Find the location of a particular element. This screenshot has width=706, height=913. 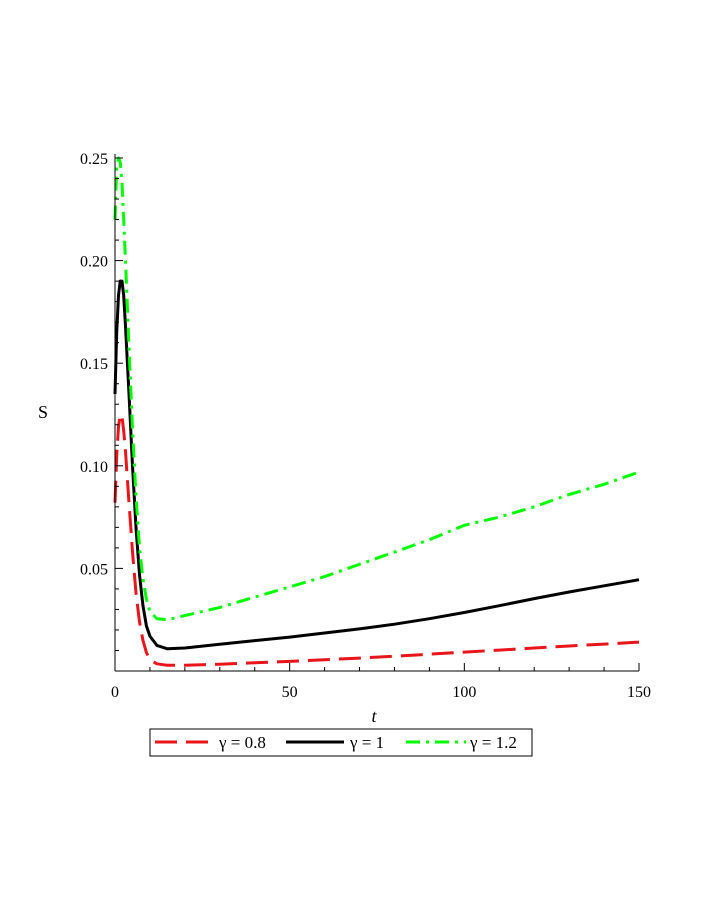

x-tick-label: 0 is located at coordinates (115, 692).